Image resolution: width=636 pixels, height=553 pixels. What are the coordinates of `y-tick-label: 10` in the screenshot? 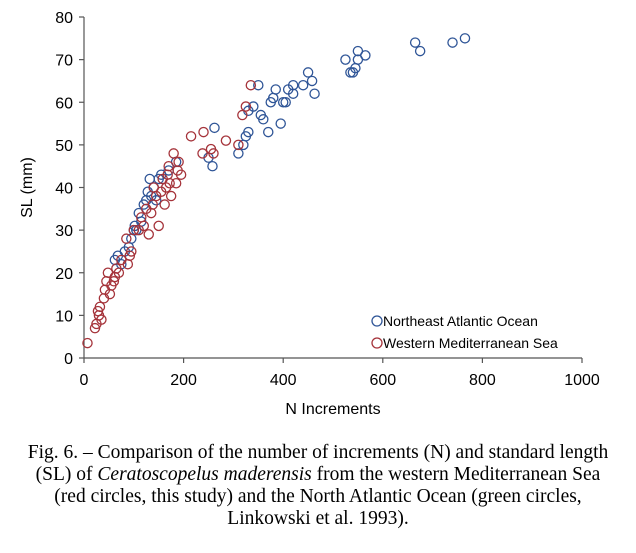 It's located at (64, 316).